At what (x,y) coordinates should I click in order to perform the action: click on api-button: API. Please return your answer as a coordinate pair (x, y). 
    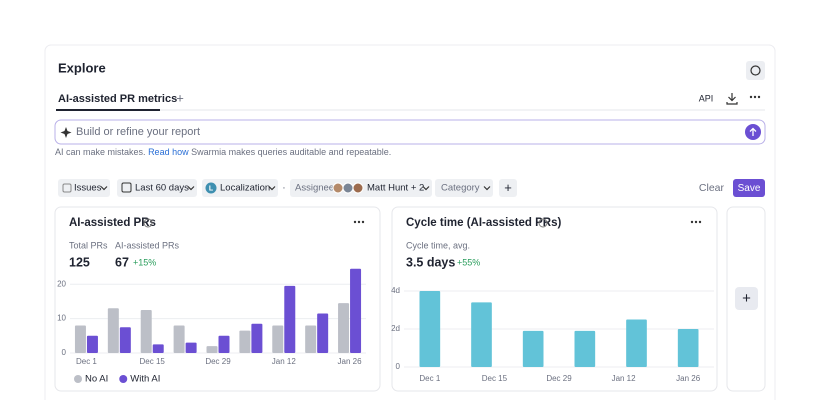
    Looking at the image, I should click on (706, 98).